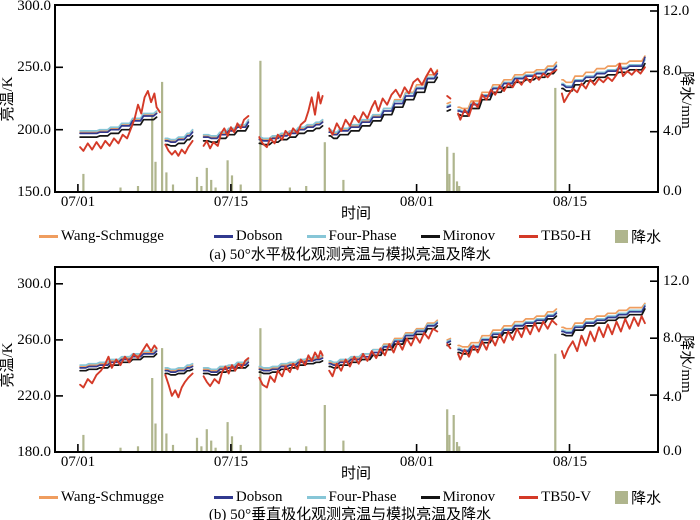 This screenshot has height=520, width=700. What do you see at coordinates (469, 236) in the screenshot?
I see `legend-label: Mironov` at bounding box center [469, 236].